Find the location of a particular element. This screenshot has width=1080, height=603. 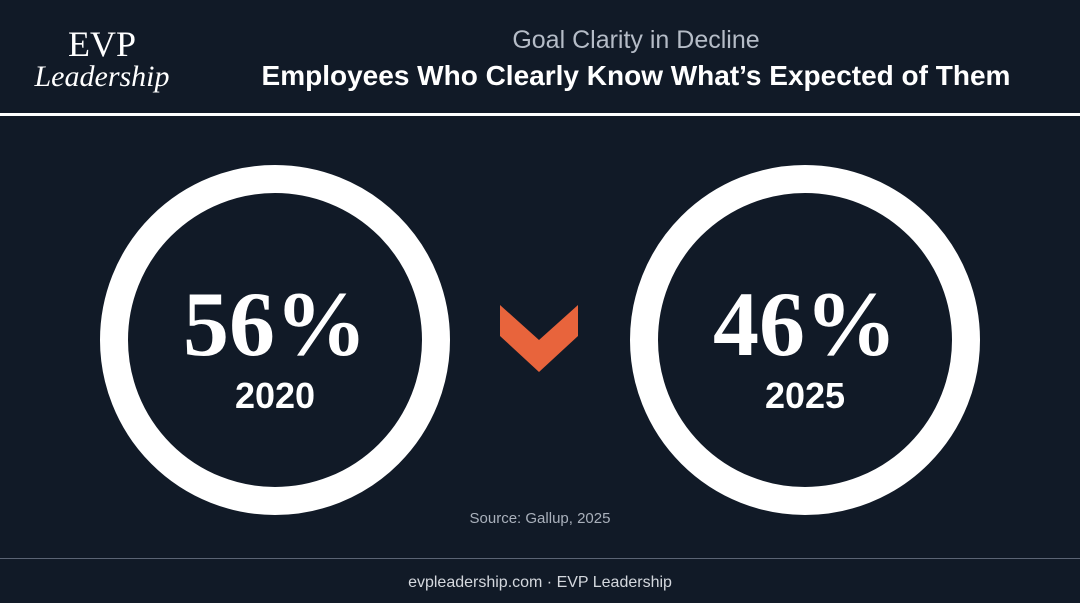

stat-value: 56% is located at coordinates (275, 324).